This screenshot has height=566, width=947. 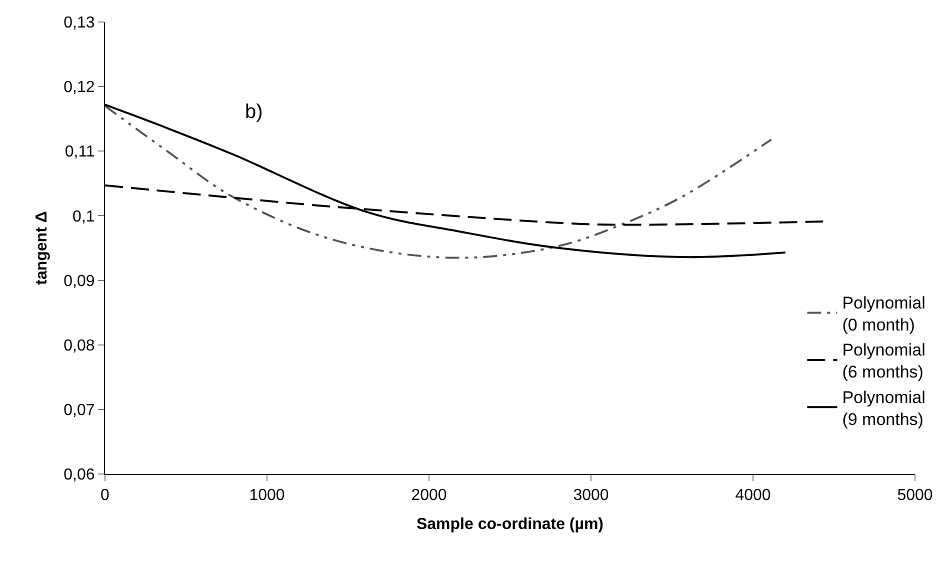 What do you see at coordinates (79, 23) in the screenshot?
I see `y-tick-label: 0,13` at bounding box center [79, 23].